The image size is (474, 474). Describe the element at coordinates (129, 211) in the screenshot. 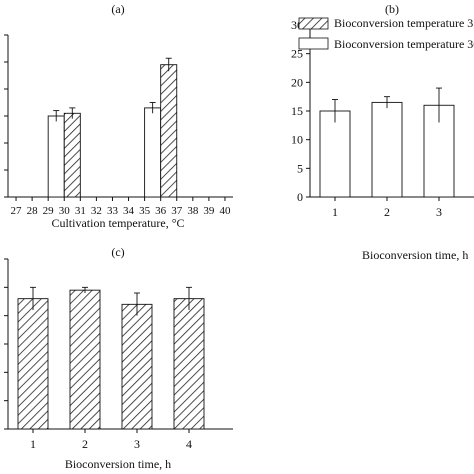

I see `panel-a-x-tick-label: 34` at that location.